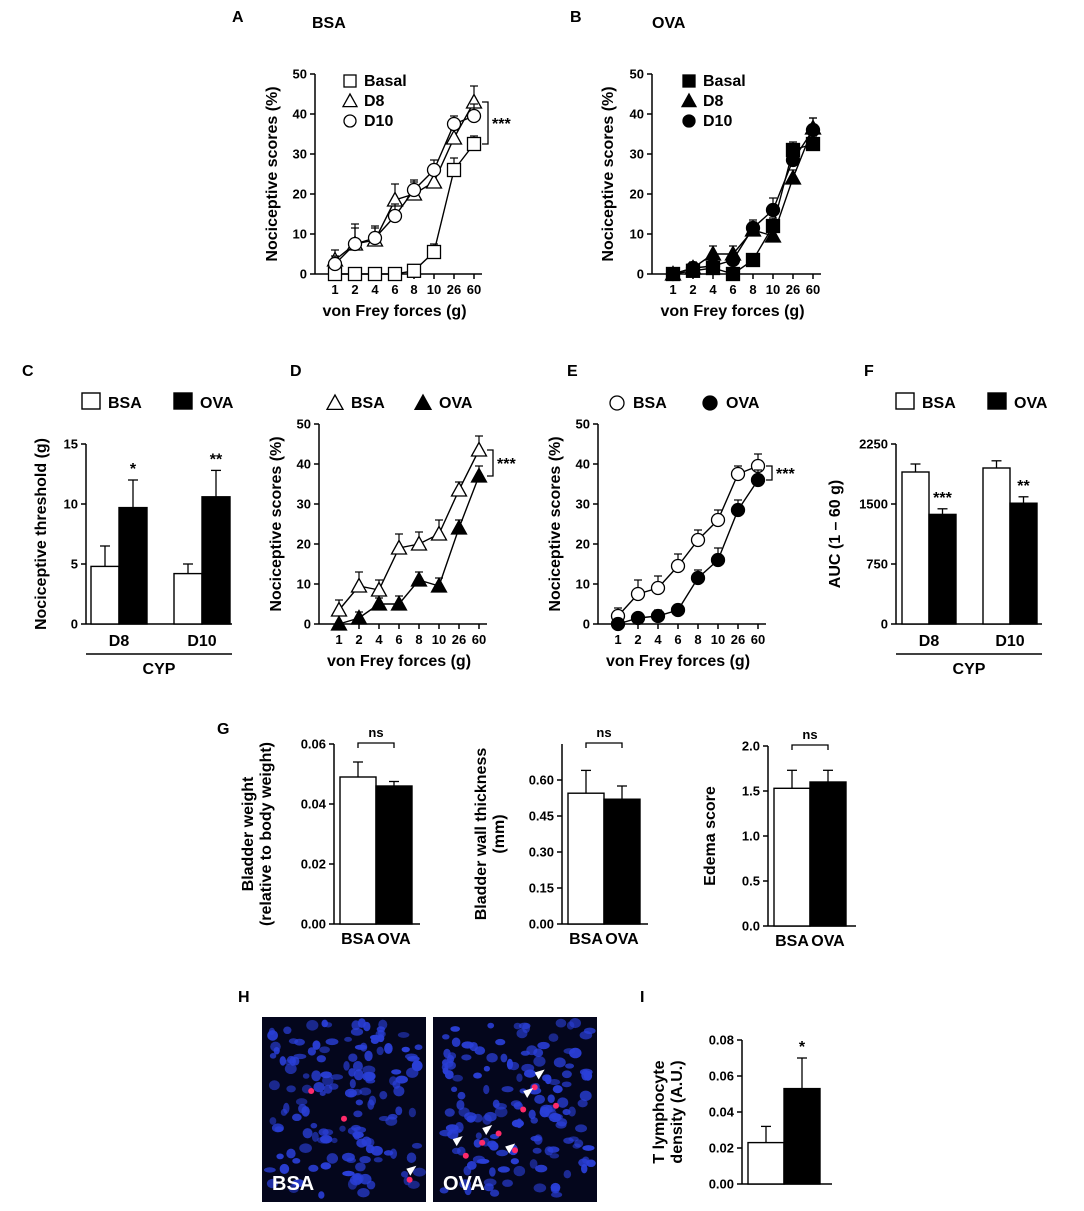 The image size is (1084, 1211). I want to click on chart-g2-y-tick-label: 0.45, so click(541, 816).